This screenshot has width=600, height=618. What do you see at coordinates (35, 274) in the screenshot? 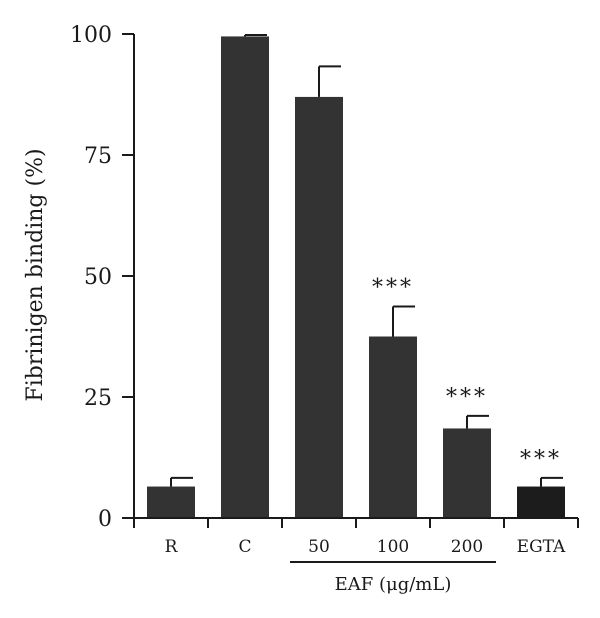
I see `y-axis-label: Fibrinigen binding (%)` at bounding box center [35, 274].